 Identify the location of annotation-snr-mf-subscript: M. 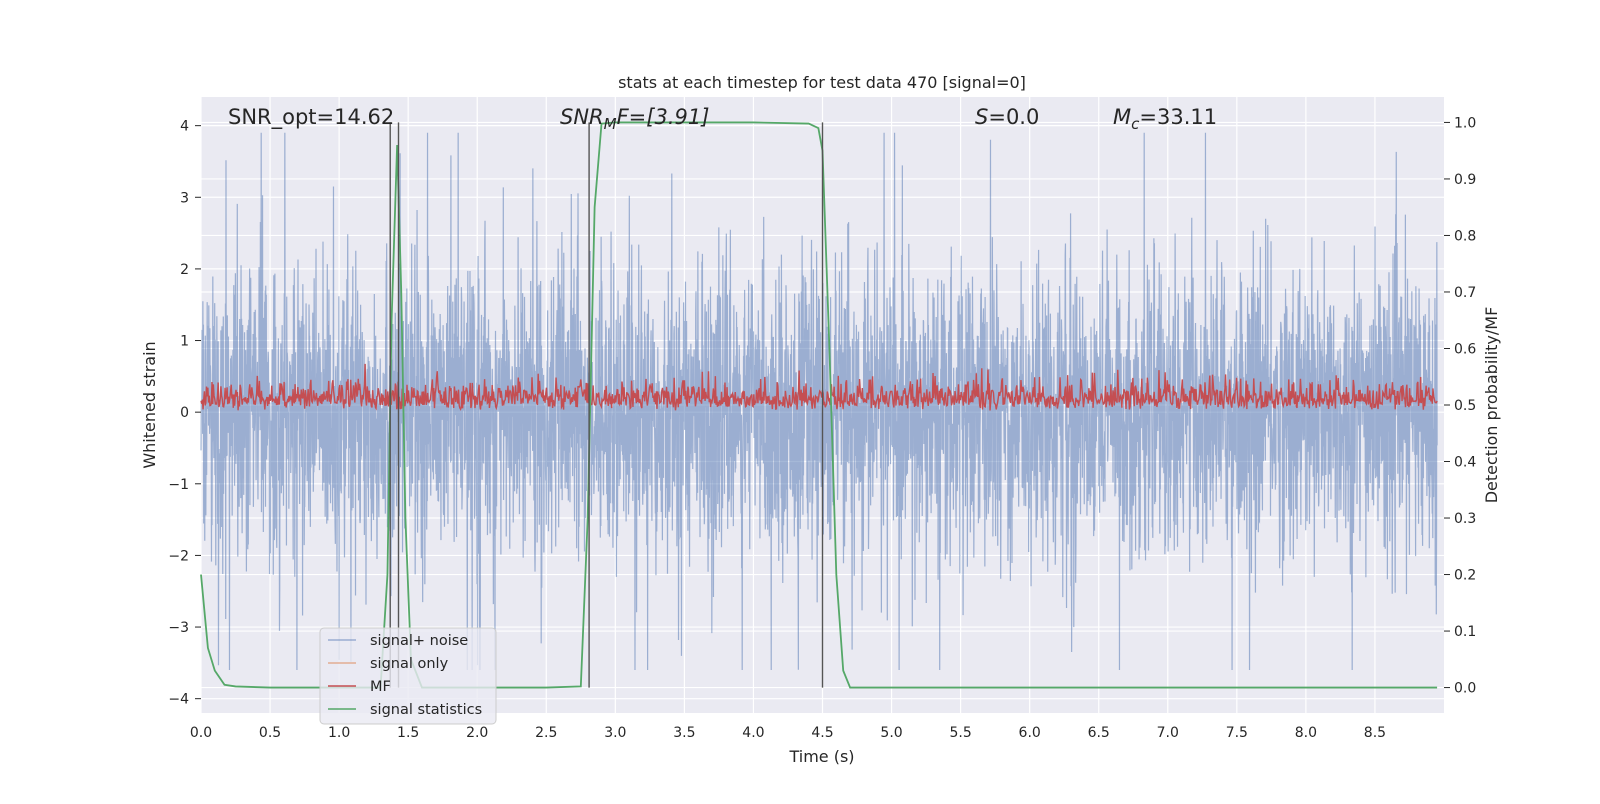
(610, 124).